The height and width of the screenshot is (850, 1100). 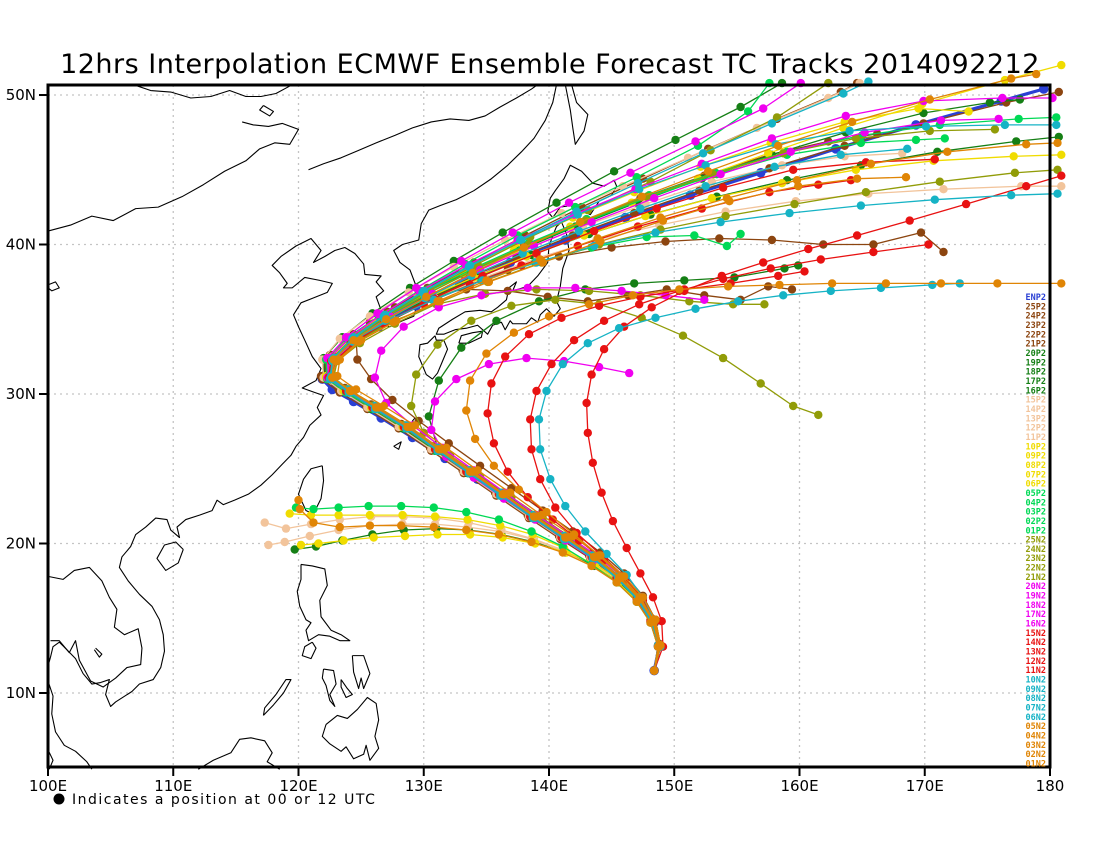 What do you see at coordinates (173, 786) in the screenshot?
I see `x-tick-label: 110E` at bounding box center [173, 786].